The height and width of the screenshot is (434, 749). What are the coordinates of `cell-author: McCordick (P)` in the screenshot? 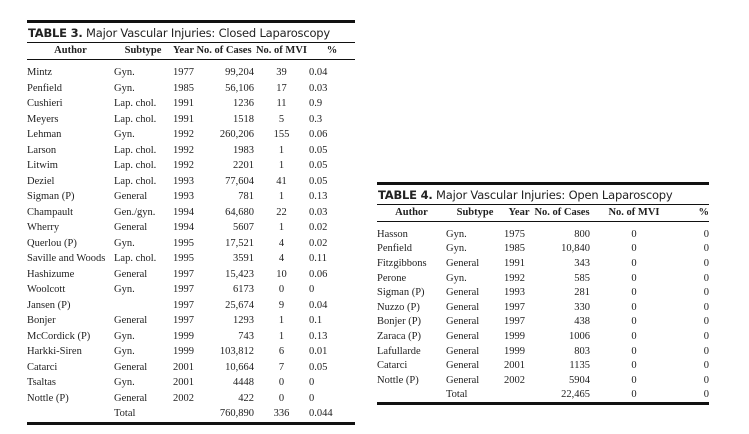 It's located at (59, 336).